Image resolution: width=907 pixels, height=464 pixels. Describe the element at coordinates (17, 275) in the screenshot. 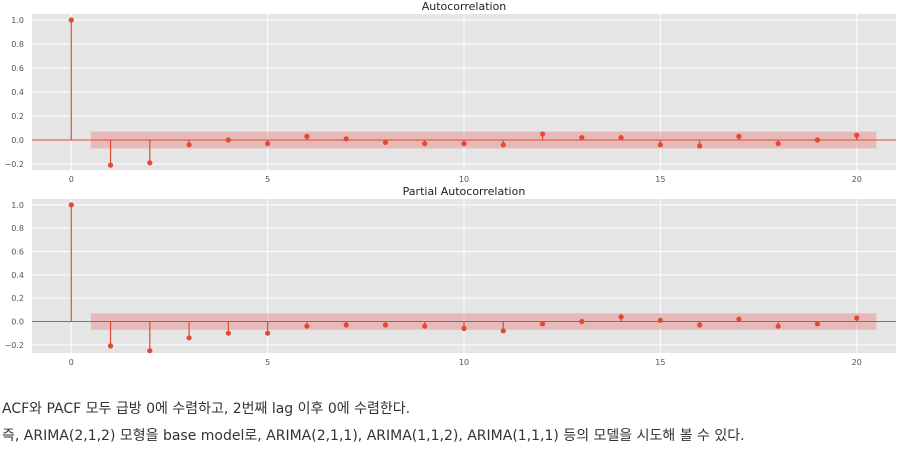

I see `pacf-y-tick-label: 0.4` at that location.